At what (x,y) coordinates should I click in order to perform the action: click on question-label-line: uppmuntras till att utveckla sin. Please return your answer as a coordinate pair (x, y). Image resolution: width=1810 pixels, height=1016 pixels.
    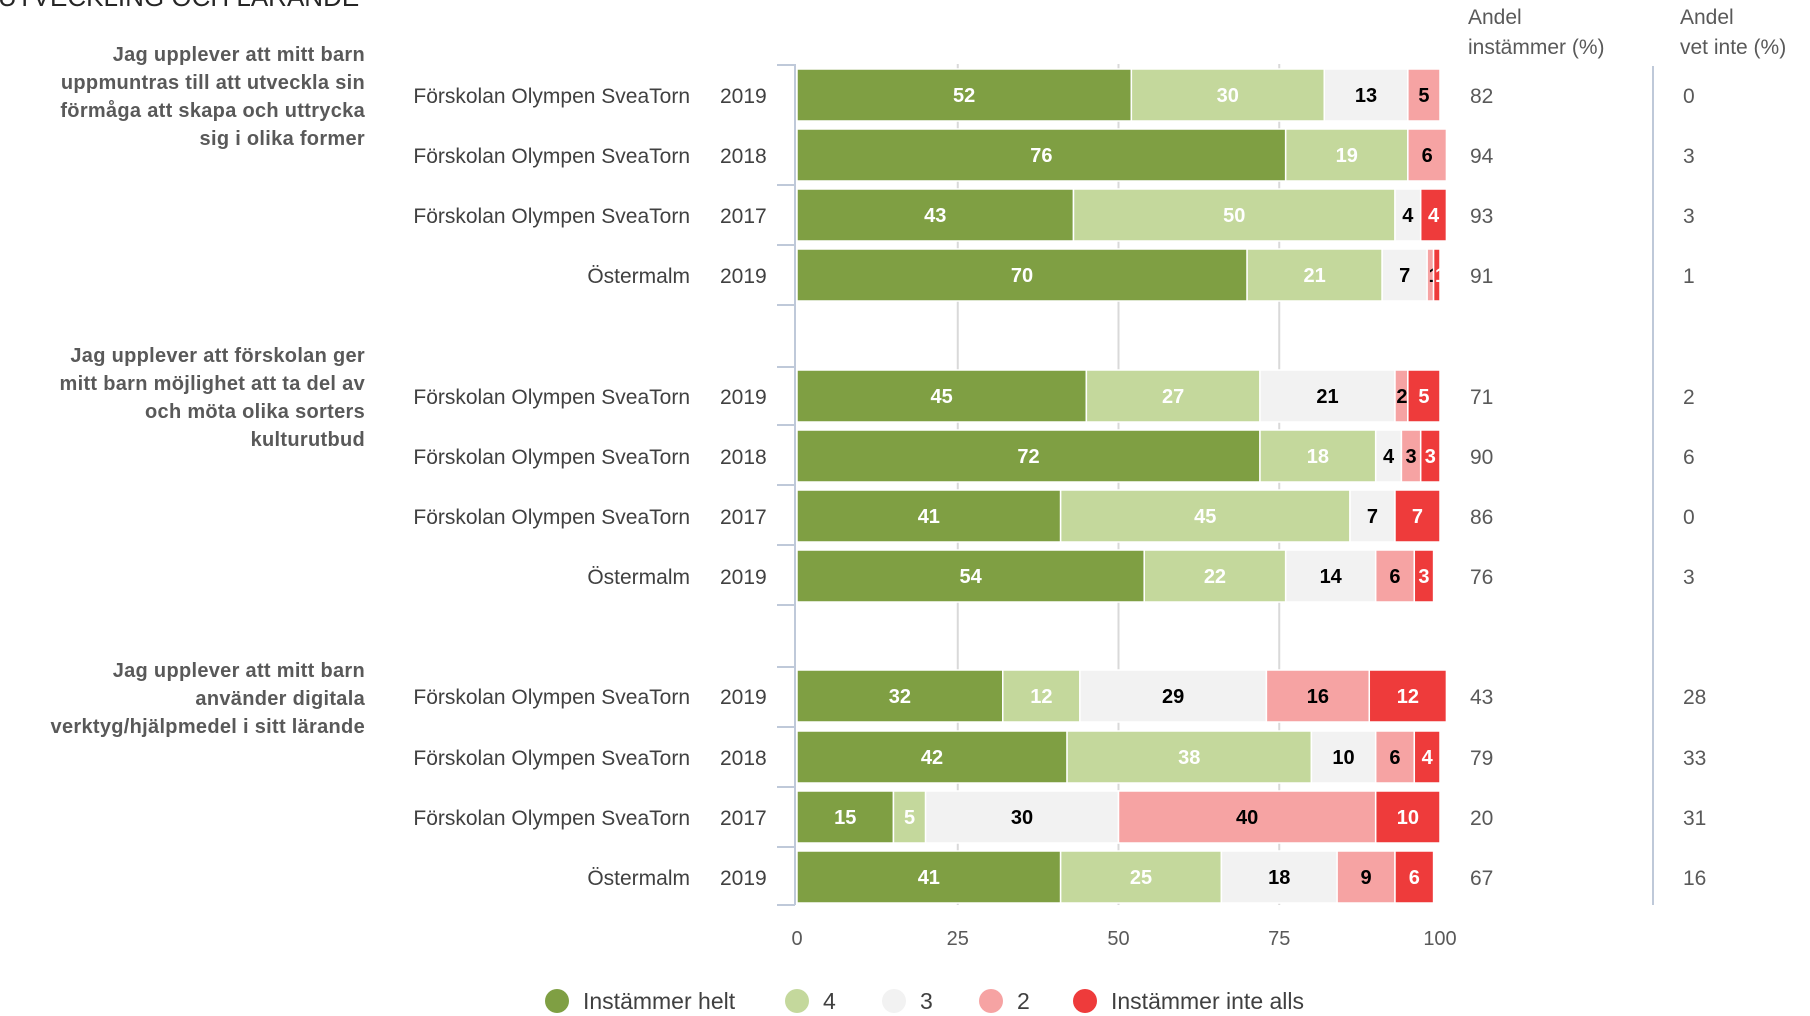
    Looking at the image, I should click on (213, 83).